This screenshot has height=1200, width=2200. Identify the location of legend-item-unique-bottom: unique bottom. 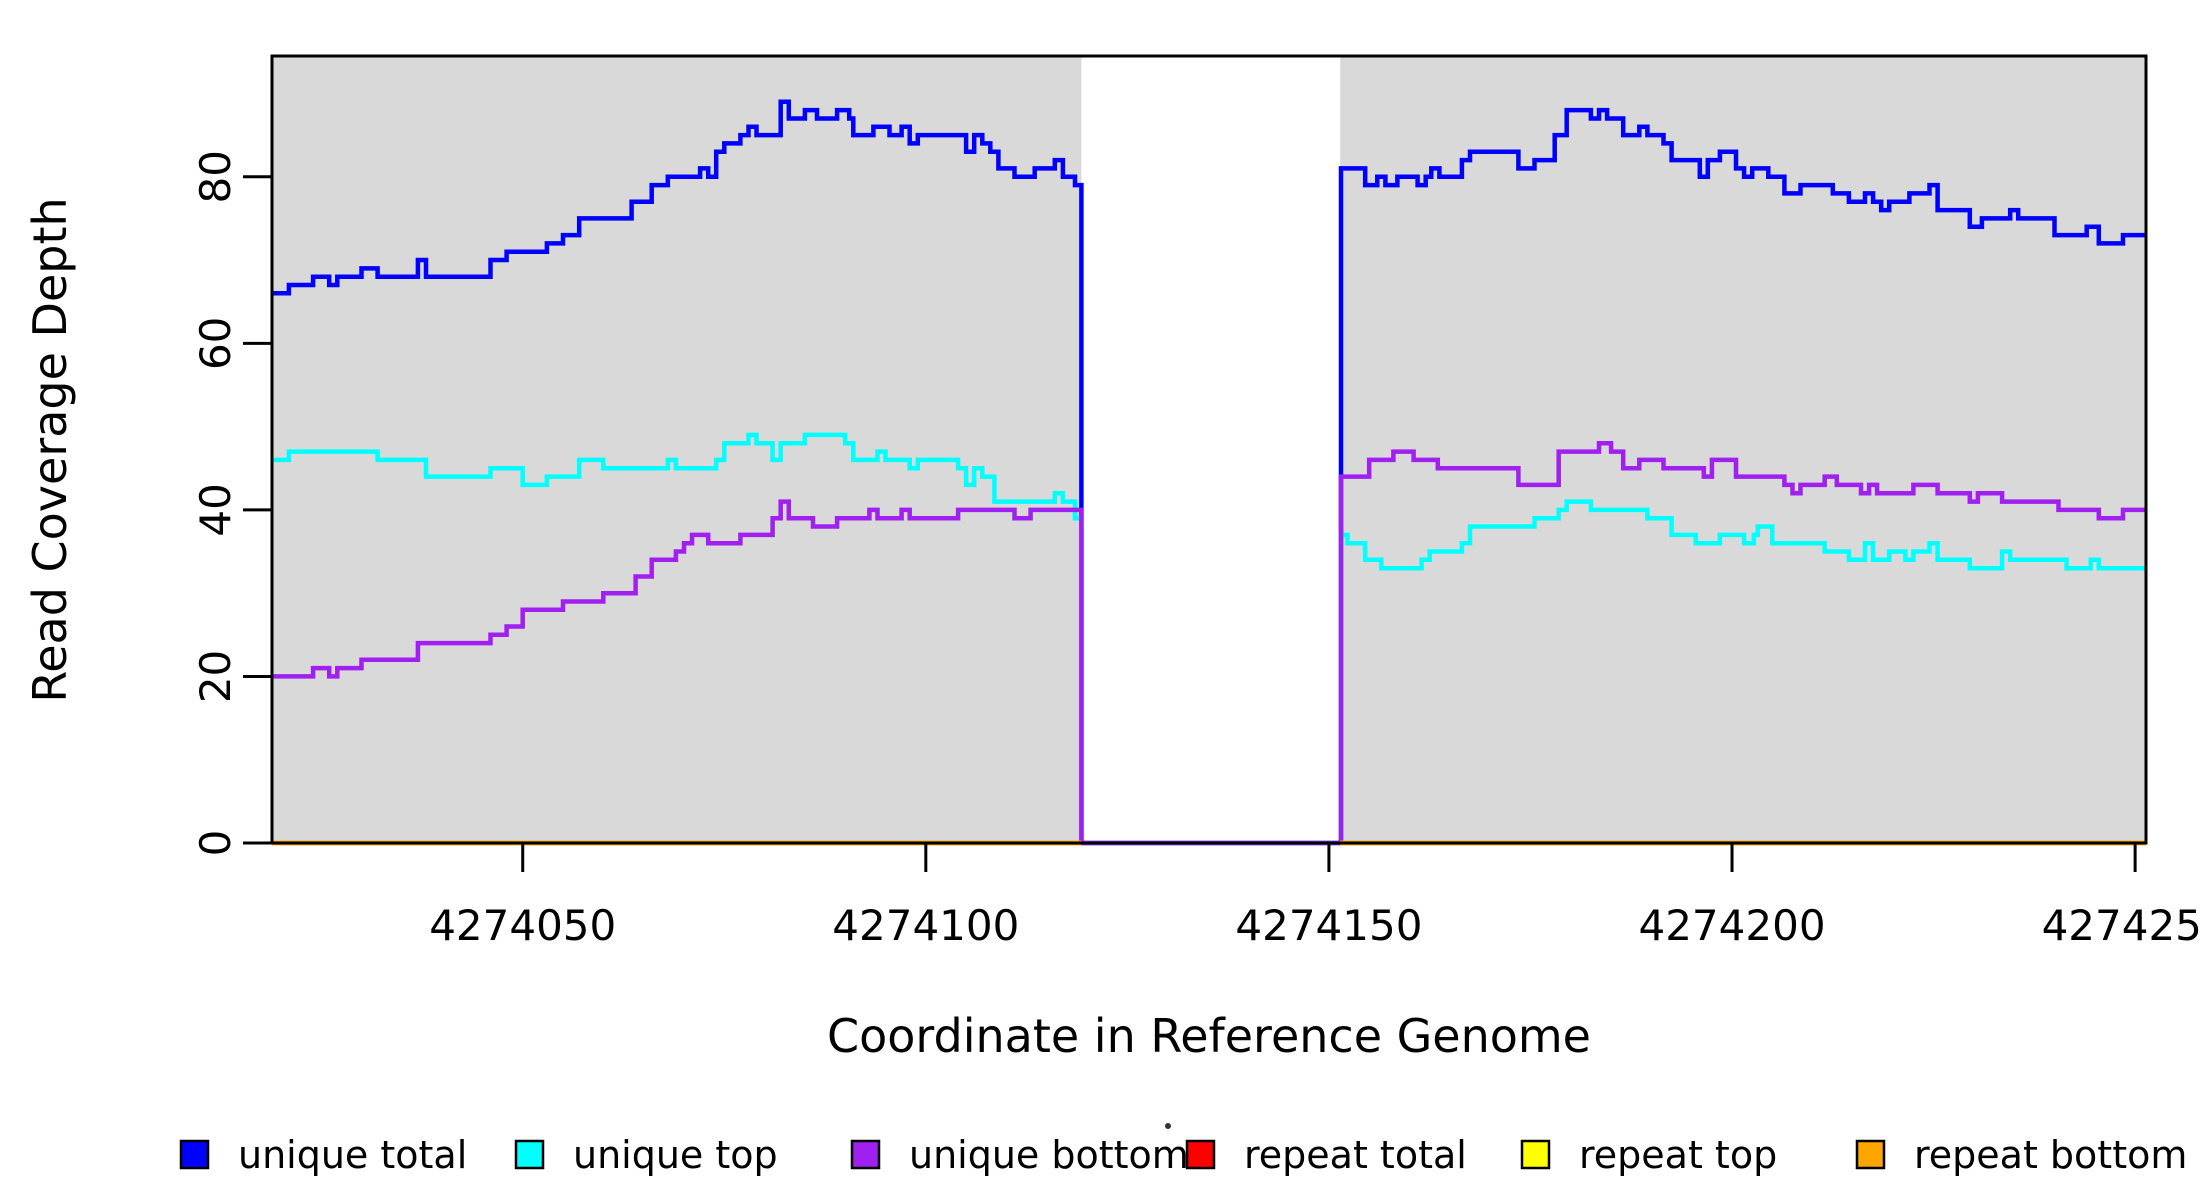
(1019, 1155).